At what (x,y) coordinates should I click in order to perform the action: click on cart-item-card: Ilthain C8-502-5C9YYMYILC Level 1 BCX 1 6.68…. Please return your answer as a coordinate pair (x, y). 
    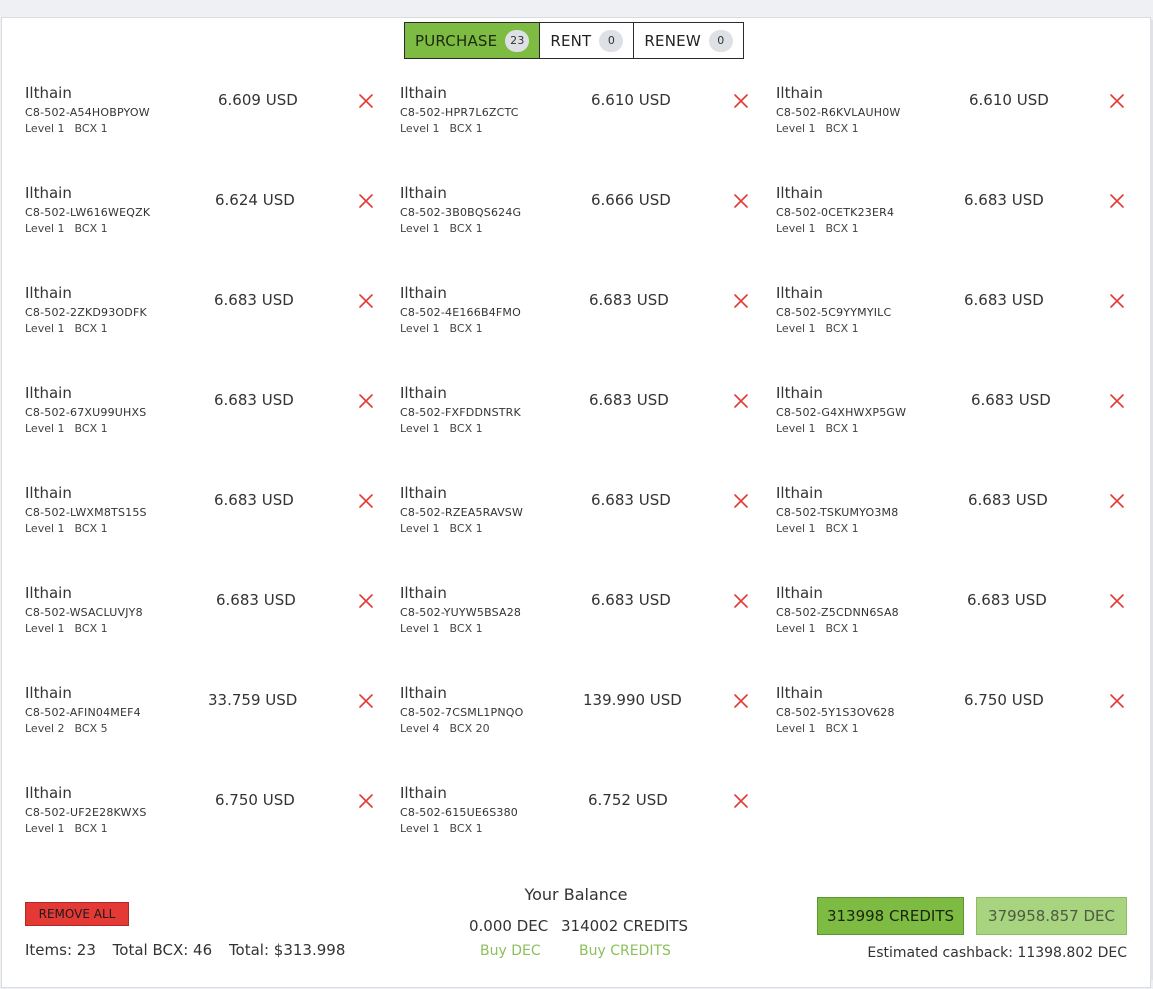
    Looking at the image, I should click on (956, 314).